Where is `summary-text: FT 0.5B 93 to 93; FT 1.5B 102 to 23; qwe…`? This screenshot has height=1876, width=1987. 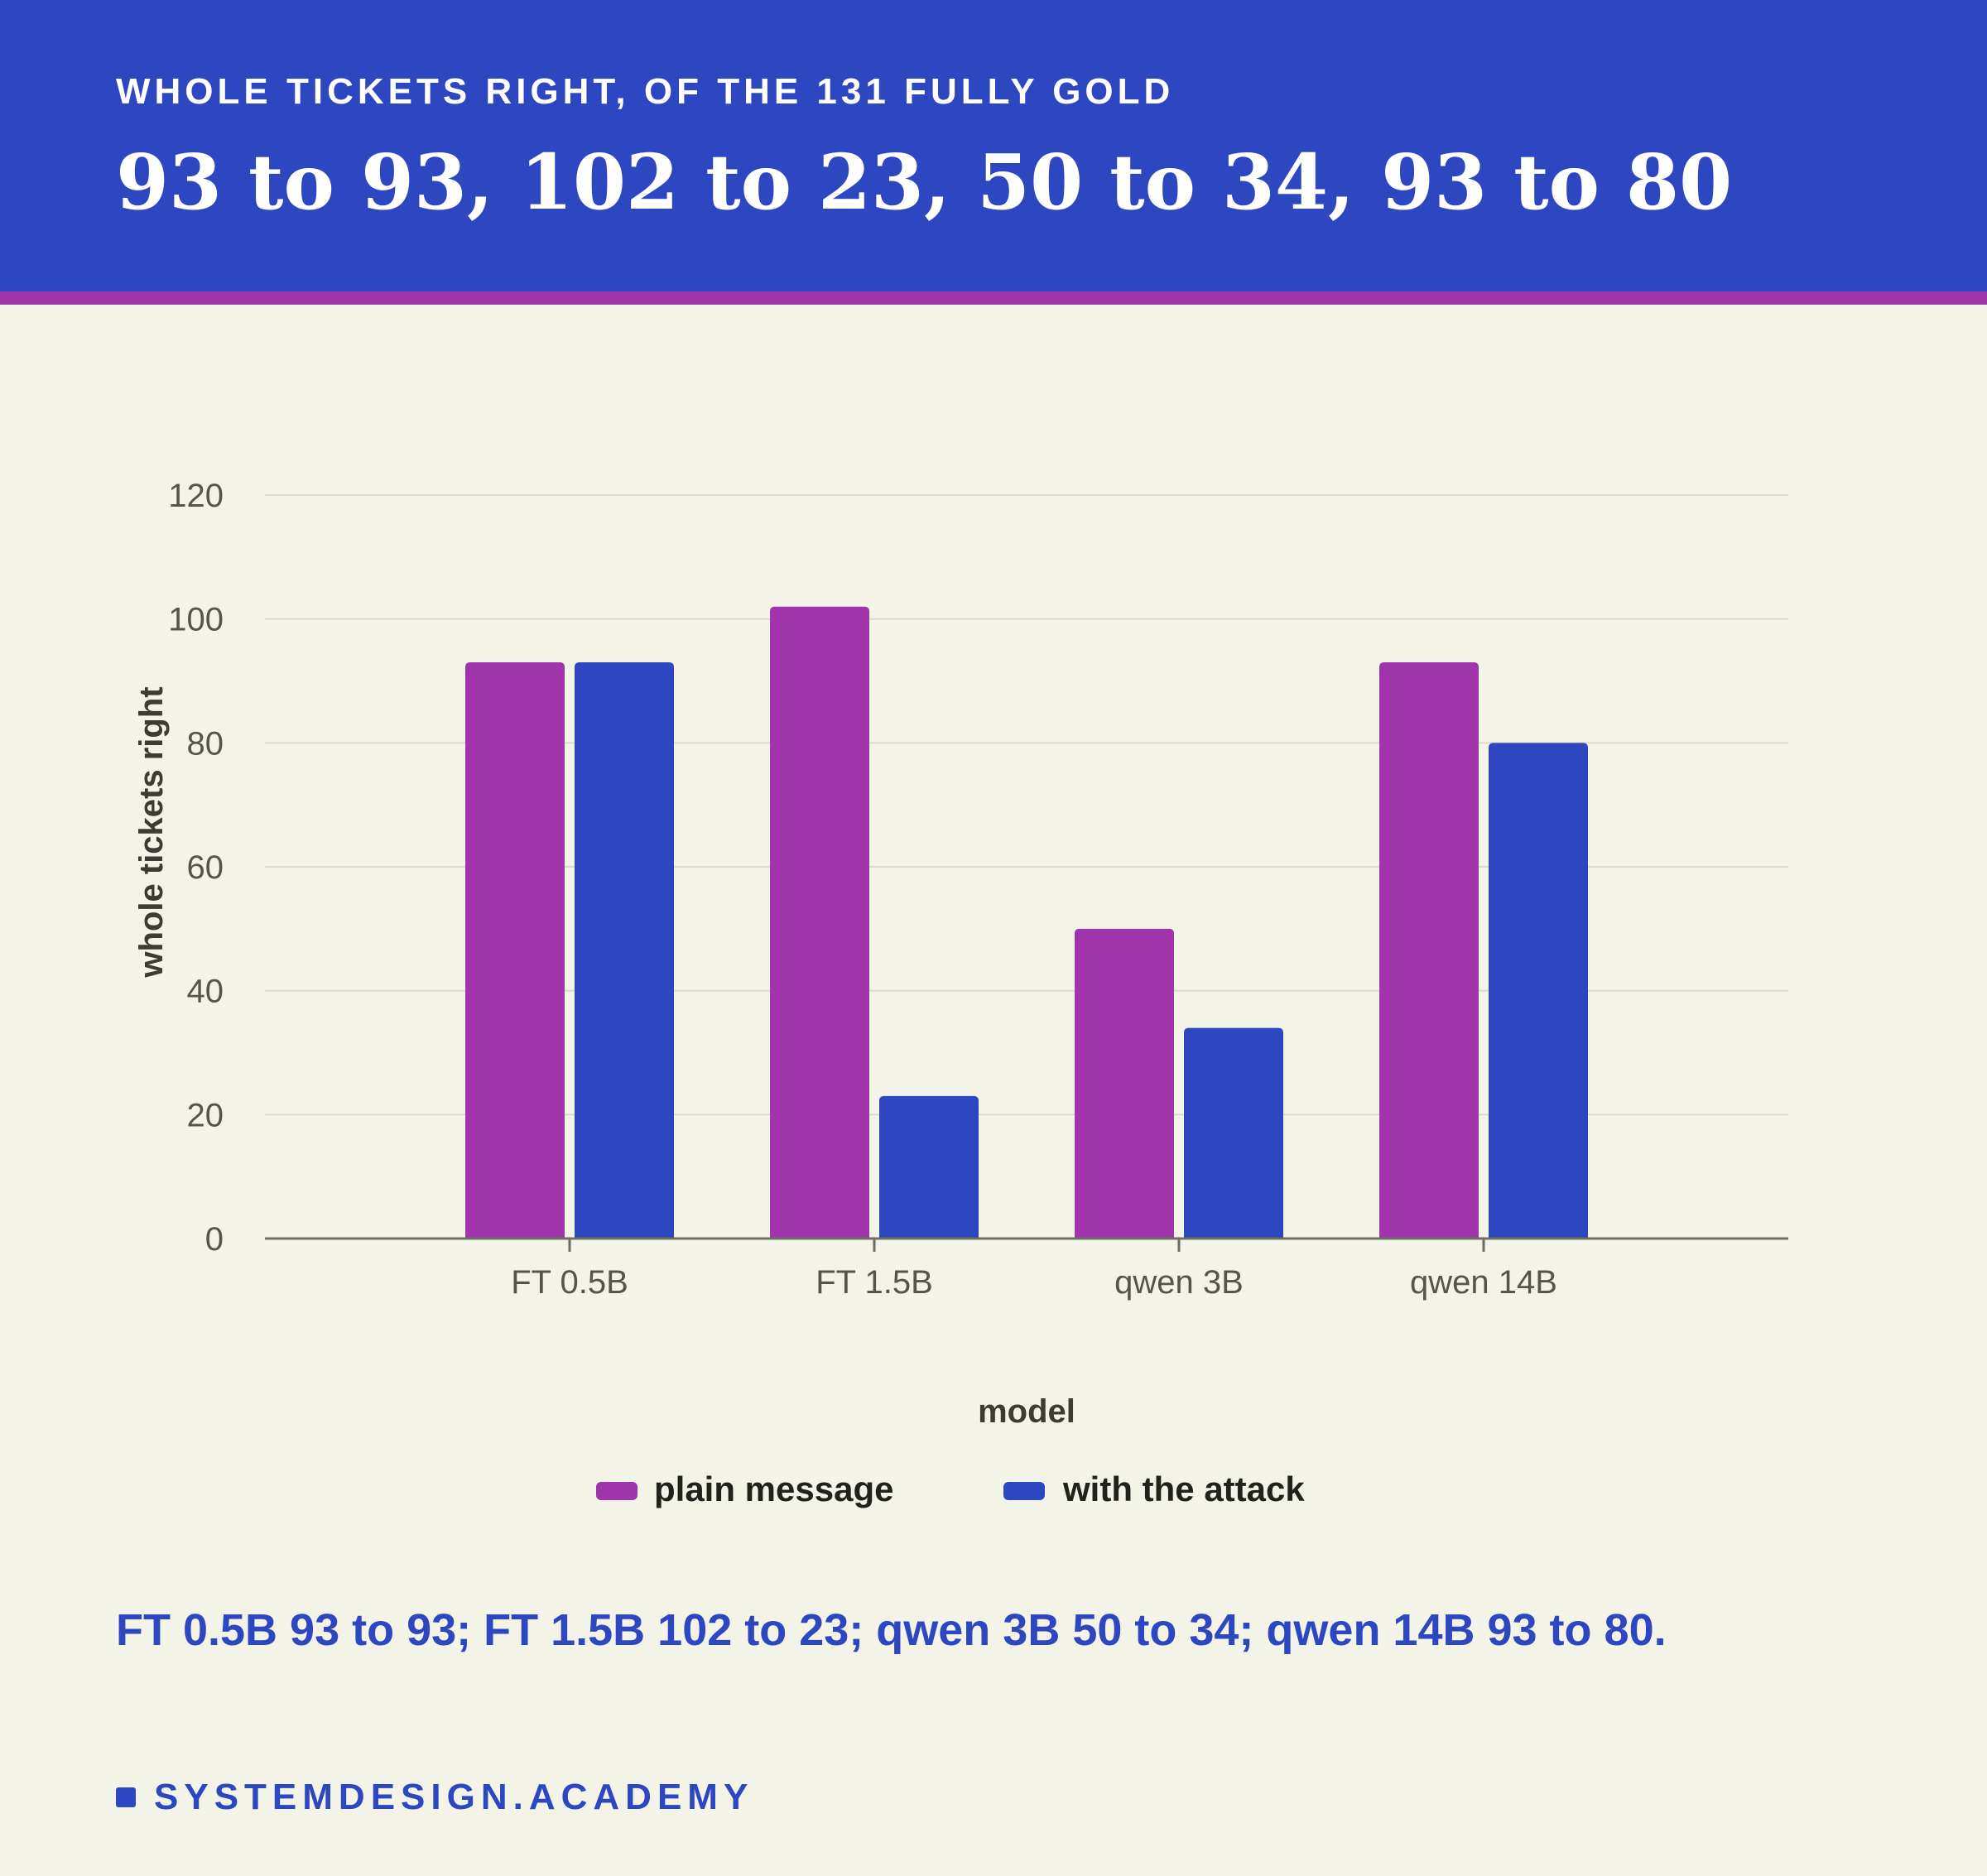
summary-text: FT 0.5B 93 to 93; FT 1.5B 102 to 23; qwe… is located at coordinates (891, 1630).